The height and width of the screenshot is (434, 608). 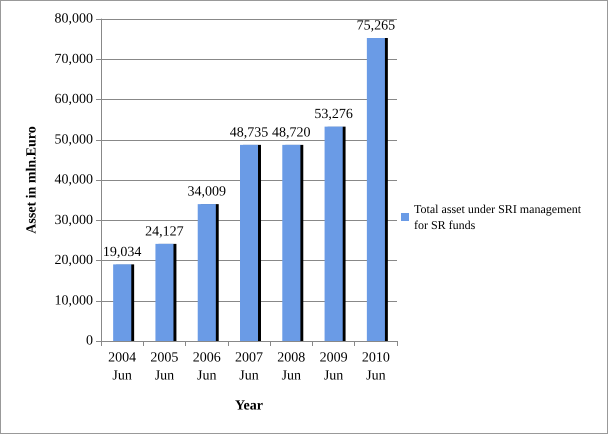 What do you see at coordinates (376, 26) in the screenshot?
I see `data-label: 75,265` at bounding box center [376, 26].